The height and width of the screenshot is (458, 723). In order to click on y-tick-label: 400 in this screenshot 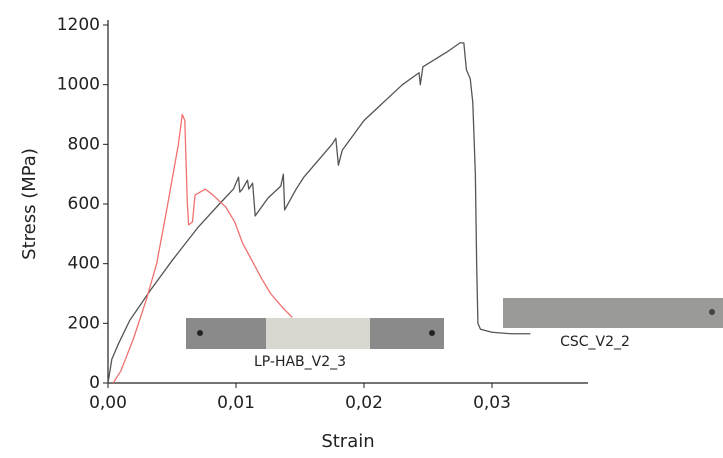, I will do `click(84, 264)`.